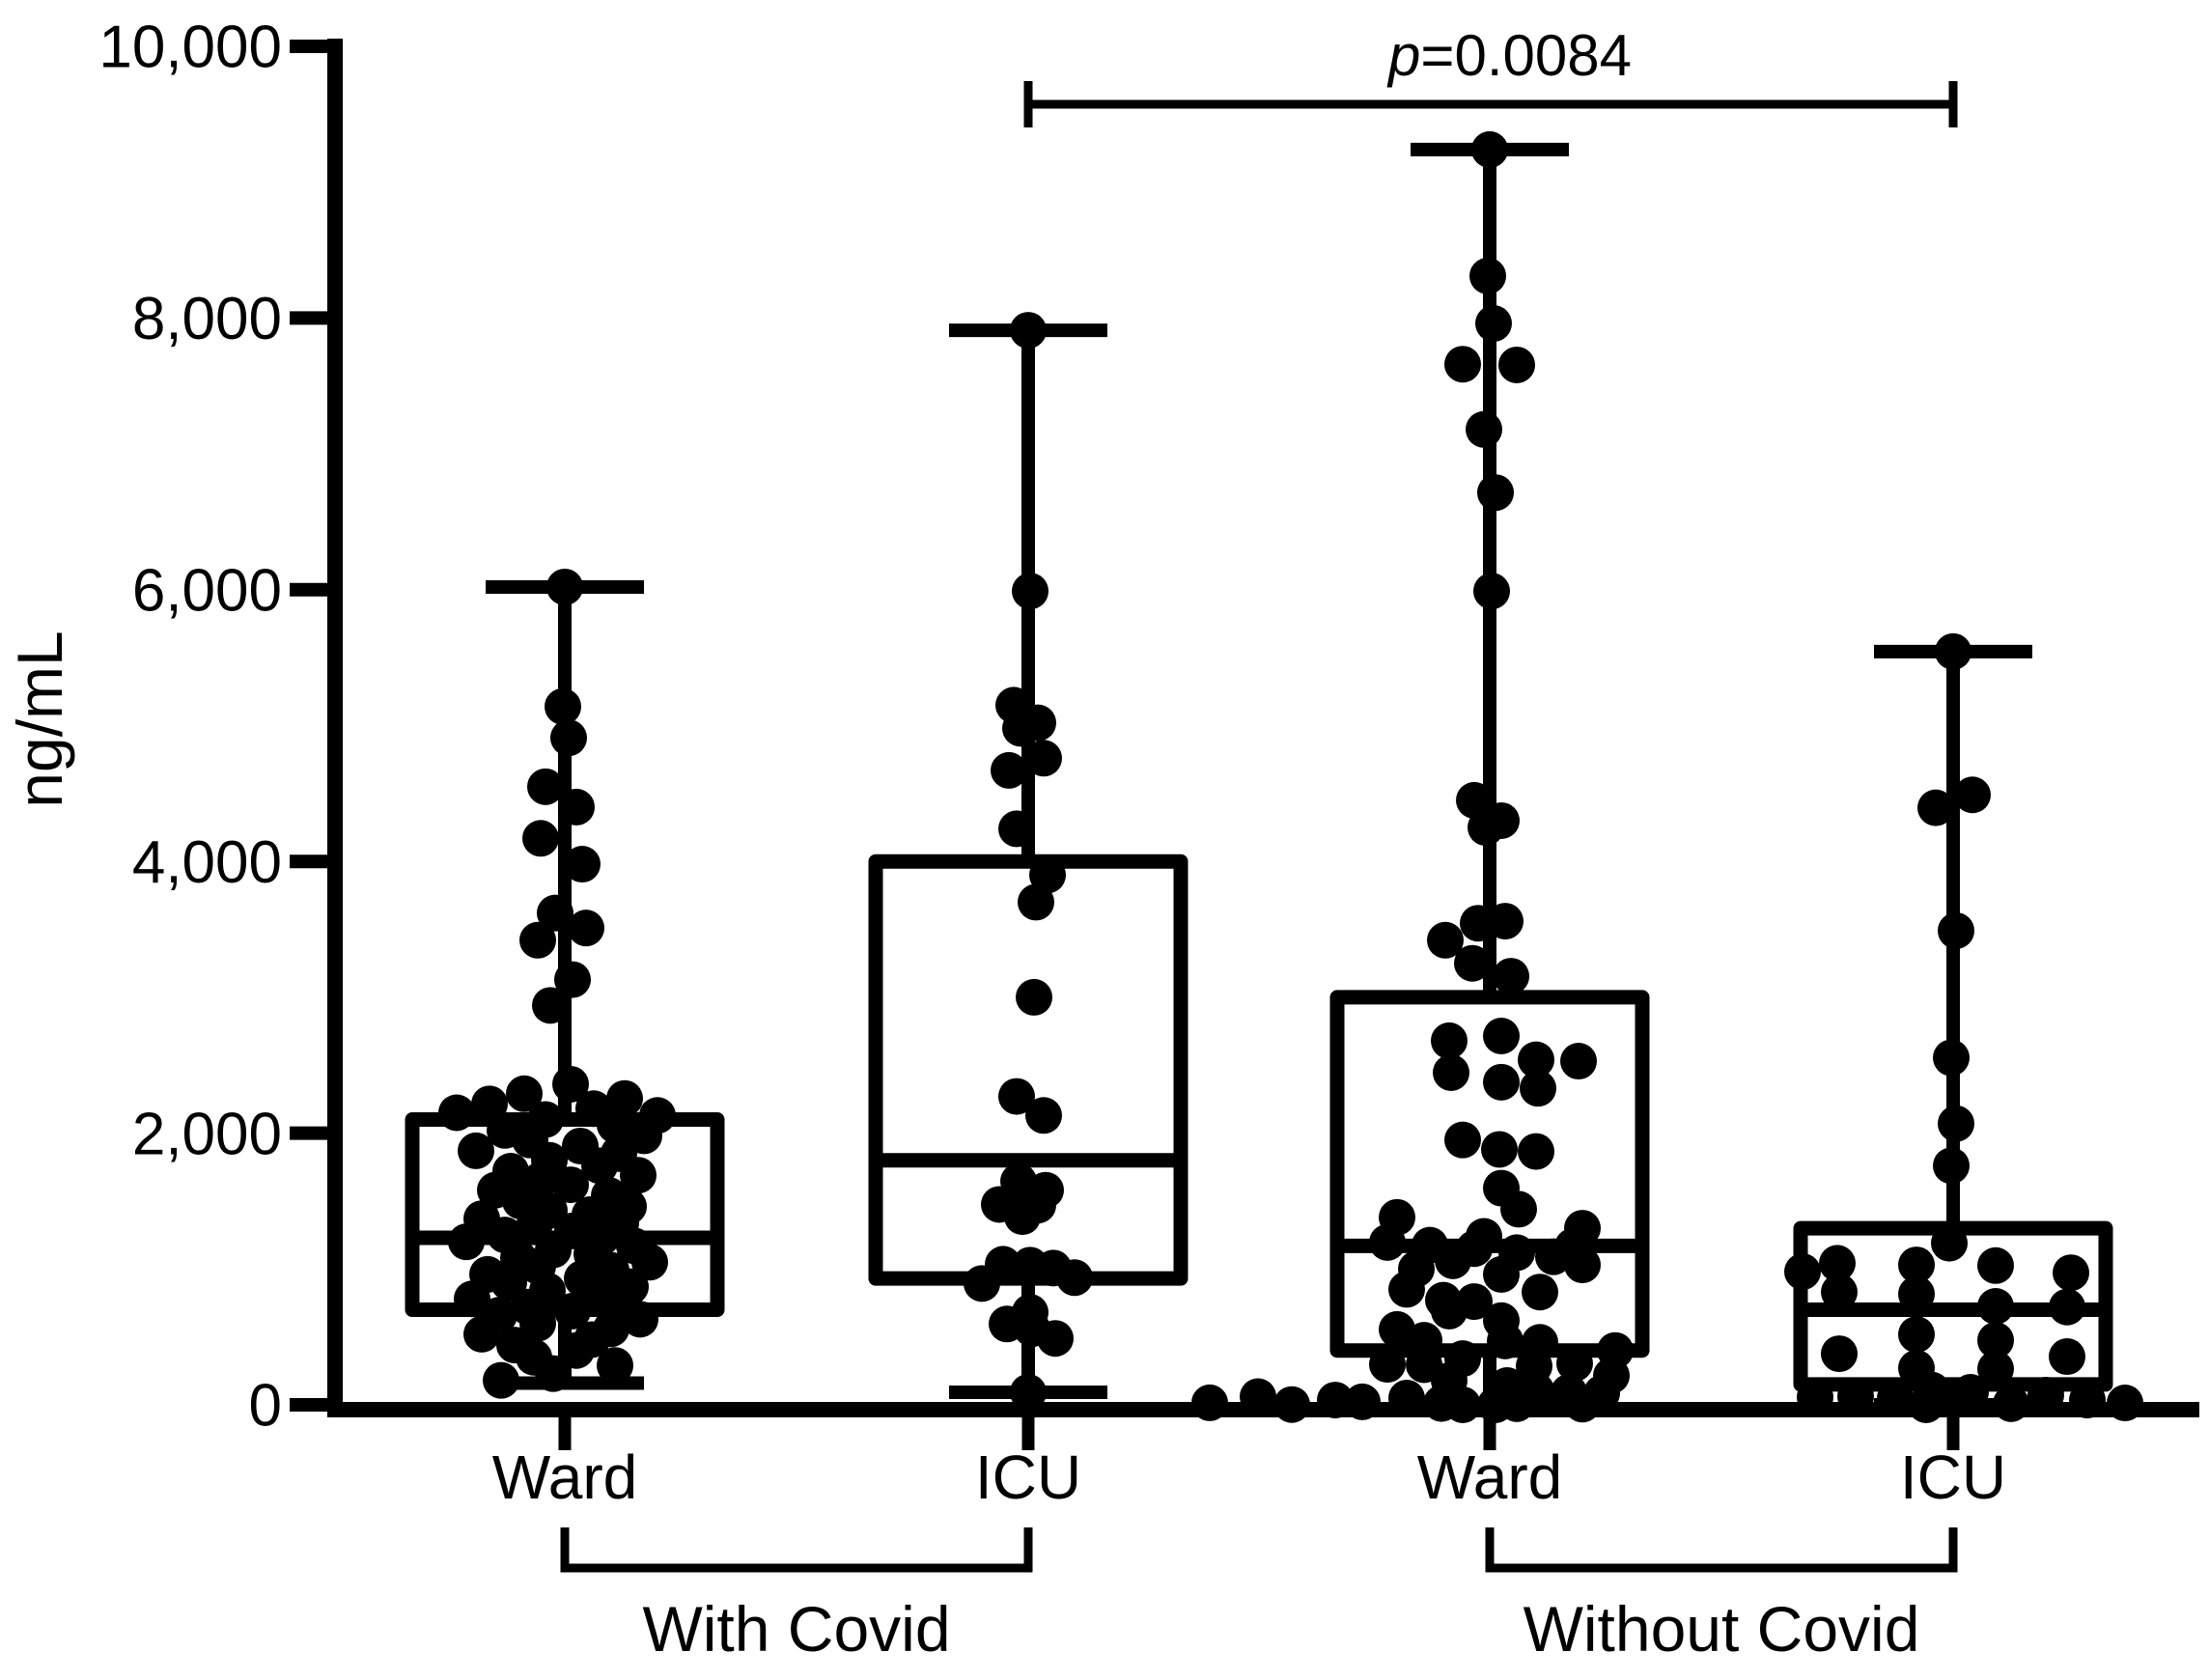 This screenshot has height=1680, width=2209. Describe the element at coordinates (207, 591) in the screenshot. I see `y-tick-label: 6,000` at that location.